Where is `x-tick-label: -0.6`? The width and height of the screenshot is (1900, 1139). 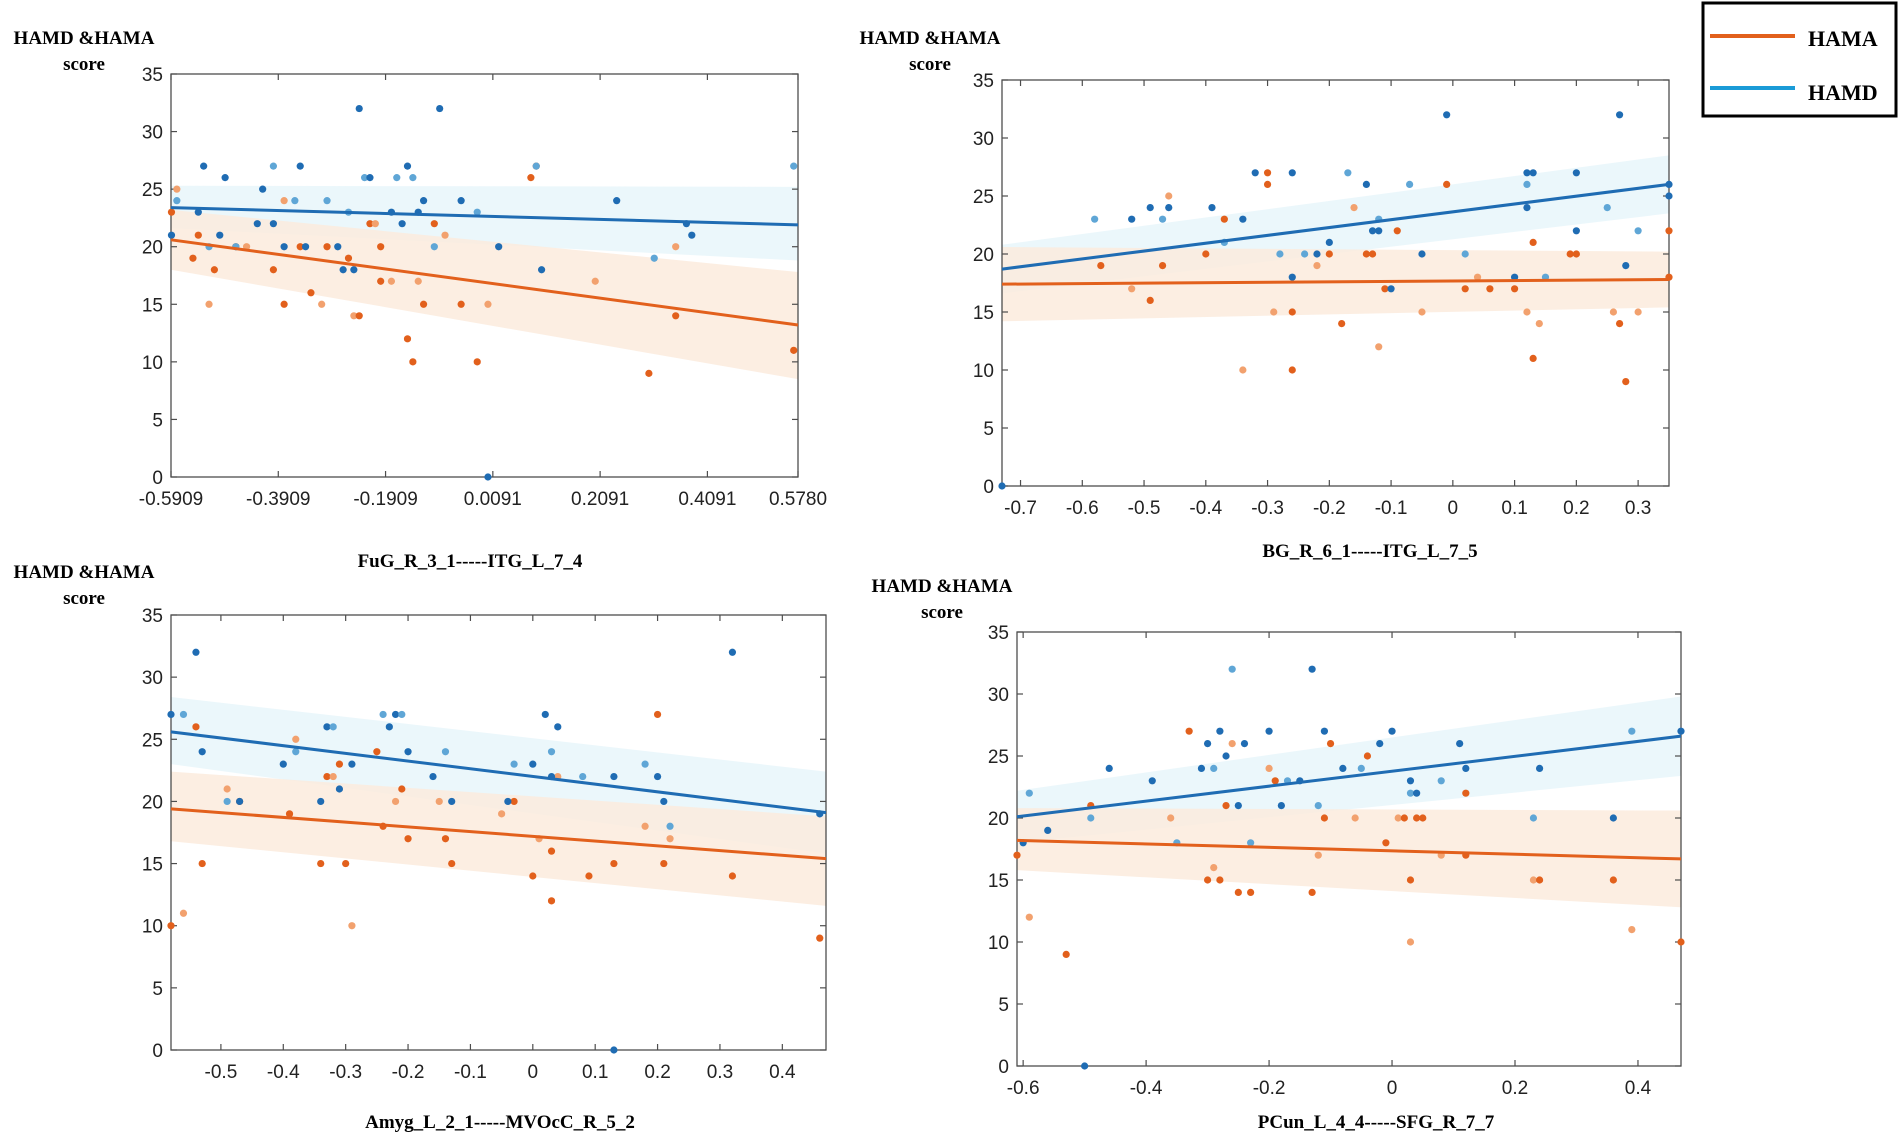
x-tick-label: -0.6 is located at coordinates (1082, 508).